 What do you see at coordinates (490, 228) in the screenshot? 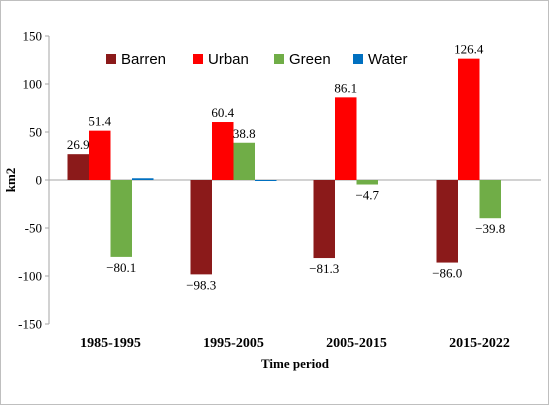
I see `data-label: −39.8` at bounding box center [490, 228].